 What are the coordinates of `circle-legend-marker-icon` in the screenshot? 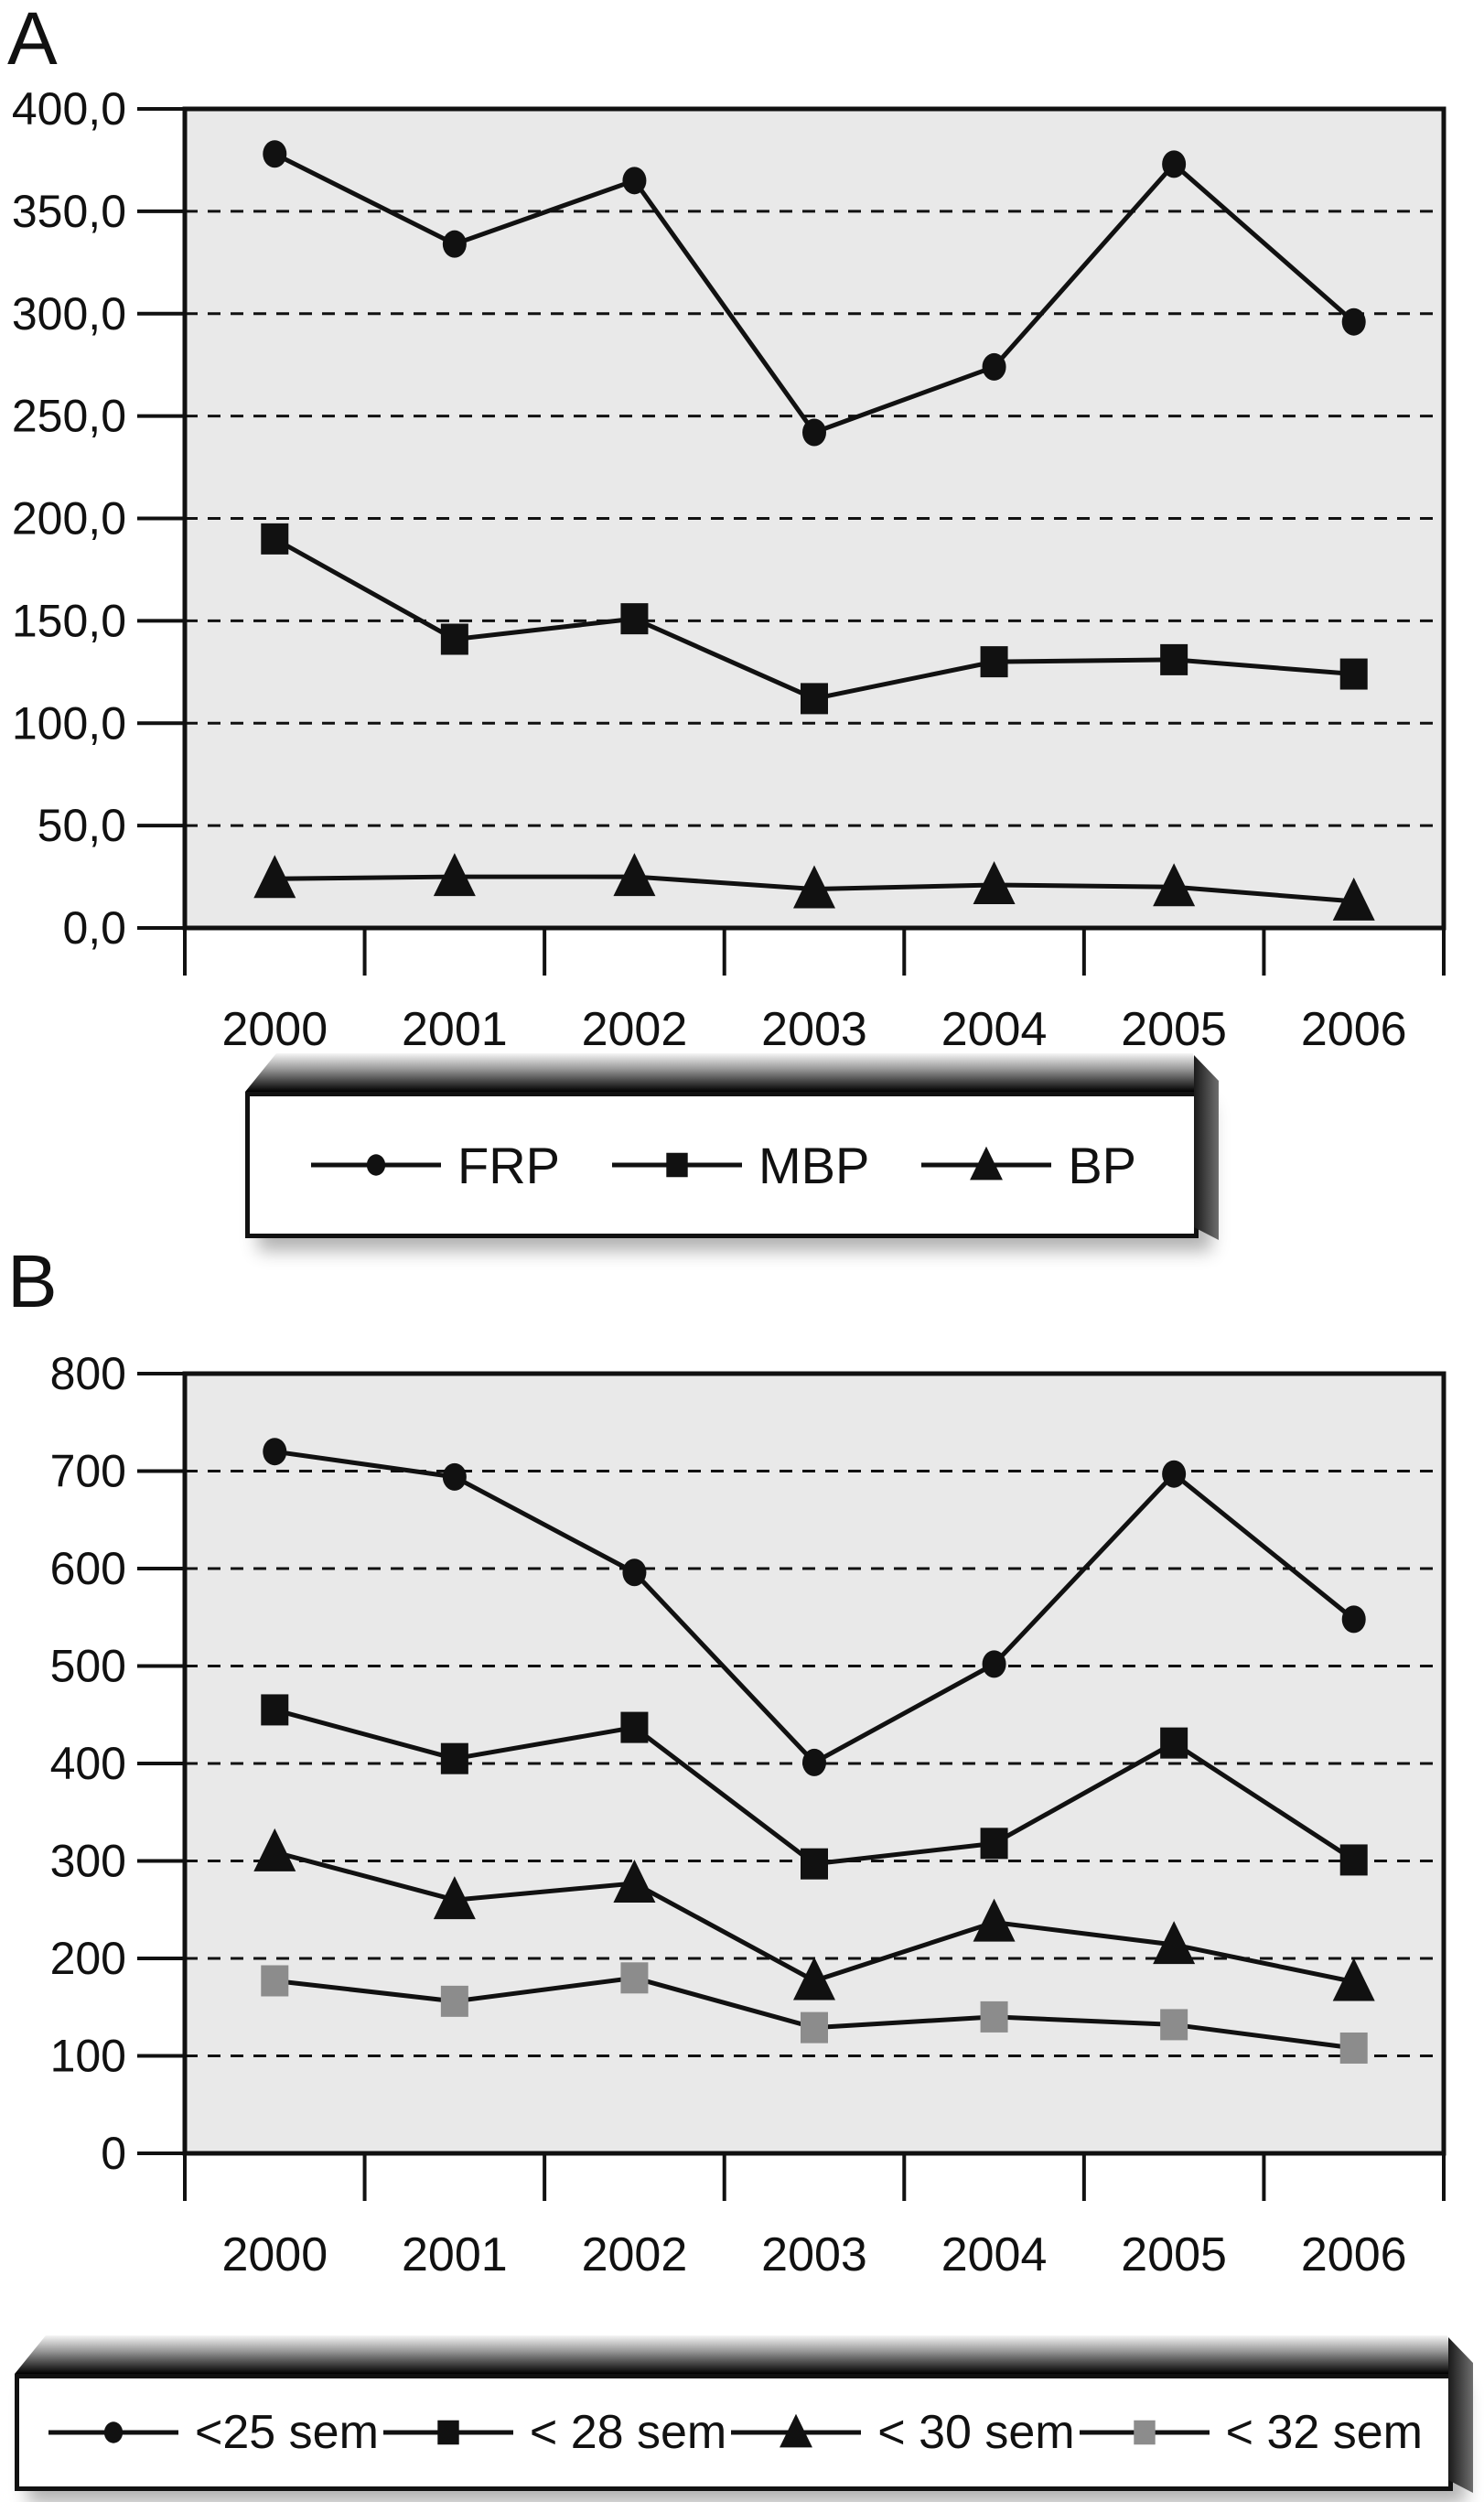 It's located at (113, 2432).